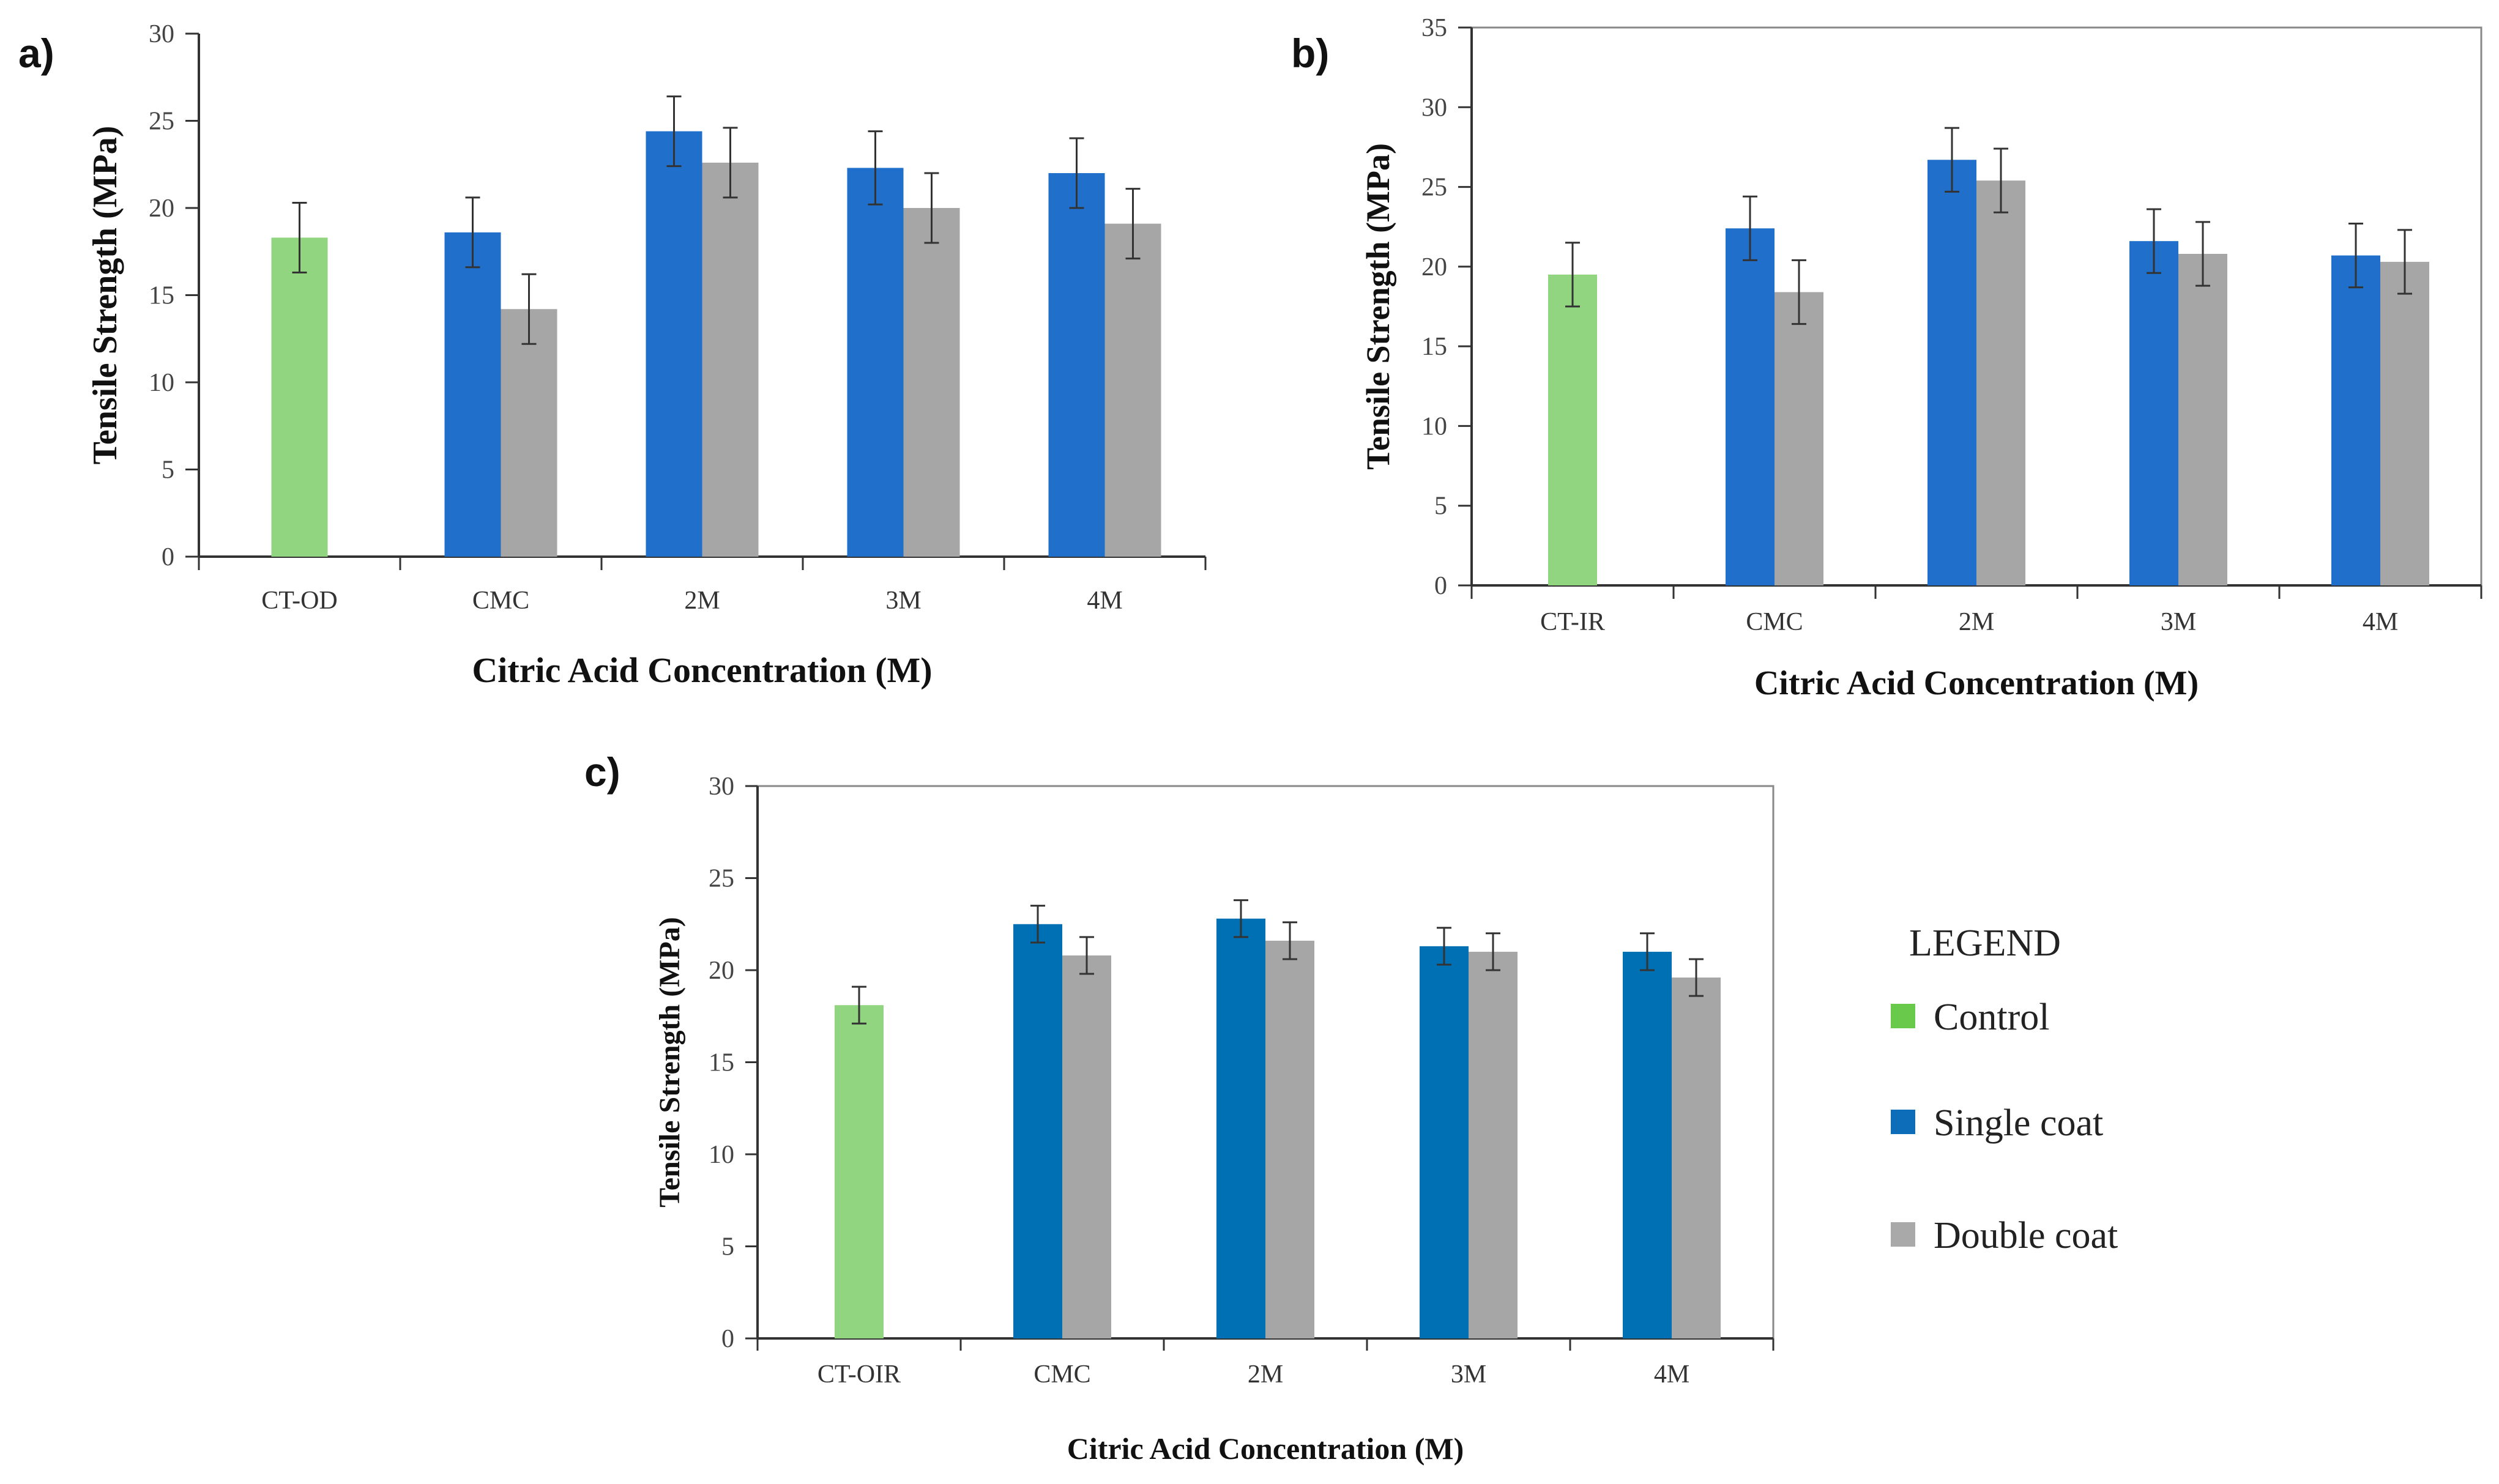 The height and width of the screenshot is (1484, 2499). I want to click on legend: LEGEND Control Single coat Double coat, so click(2005, 1089).